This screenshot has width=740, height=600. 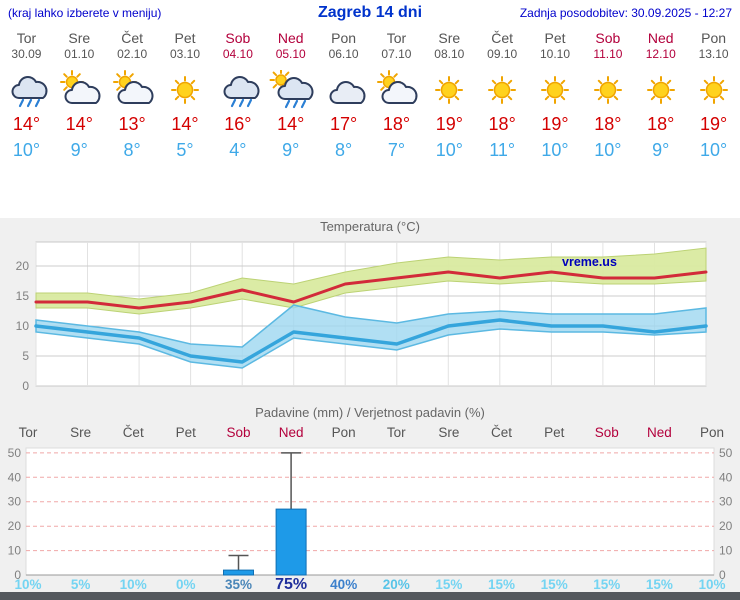 What do you see at coordinates (449, 124) in the screenshot?
I see `day-tmax: 19°` at bounding box center [449, 124].